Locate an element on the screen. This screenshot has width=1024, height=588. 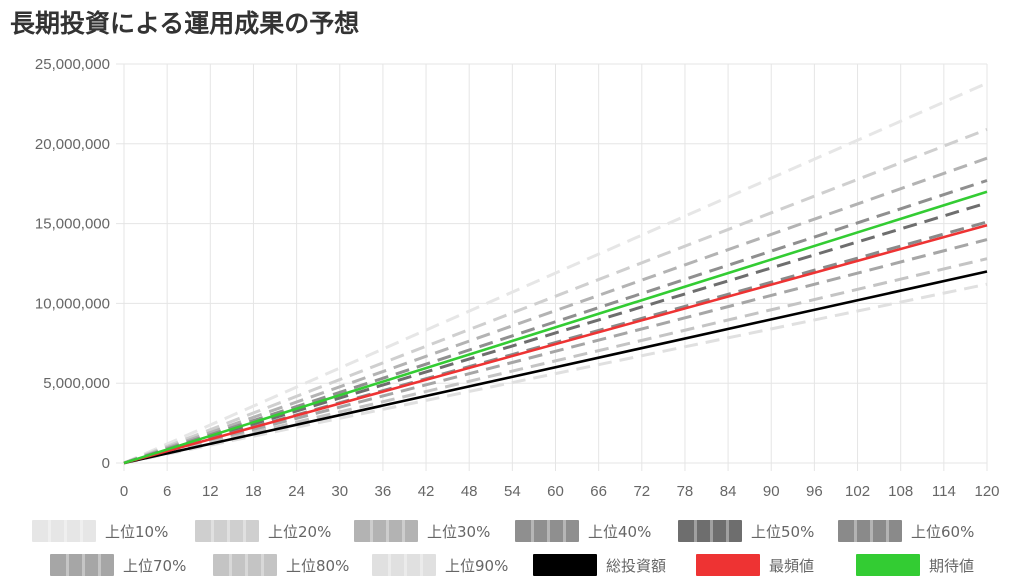
x-tick-label: 114 is located at coordinates (944, 491).